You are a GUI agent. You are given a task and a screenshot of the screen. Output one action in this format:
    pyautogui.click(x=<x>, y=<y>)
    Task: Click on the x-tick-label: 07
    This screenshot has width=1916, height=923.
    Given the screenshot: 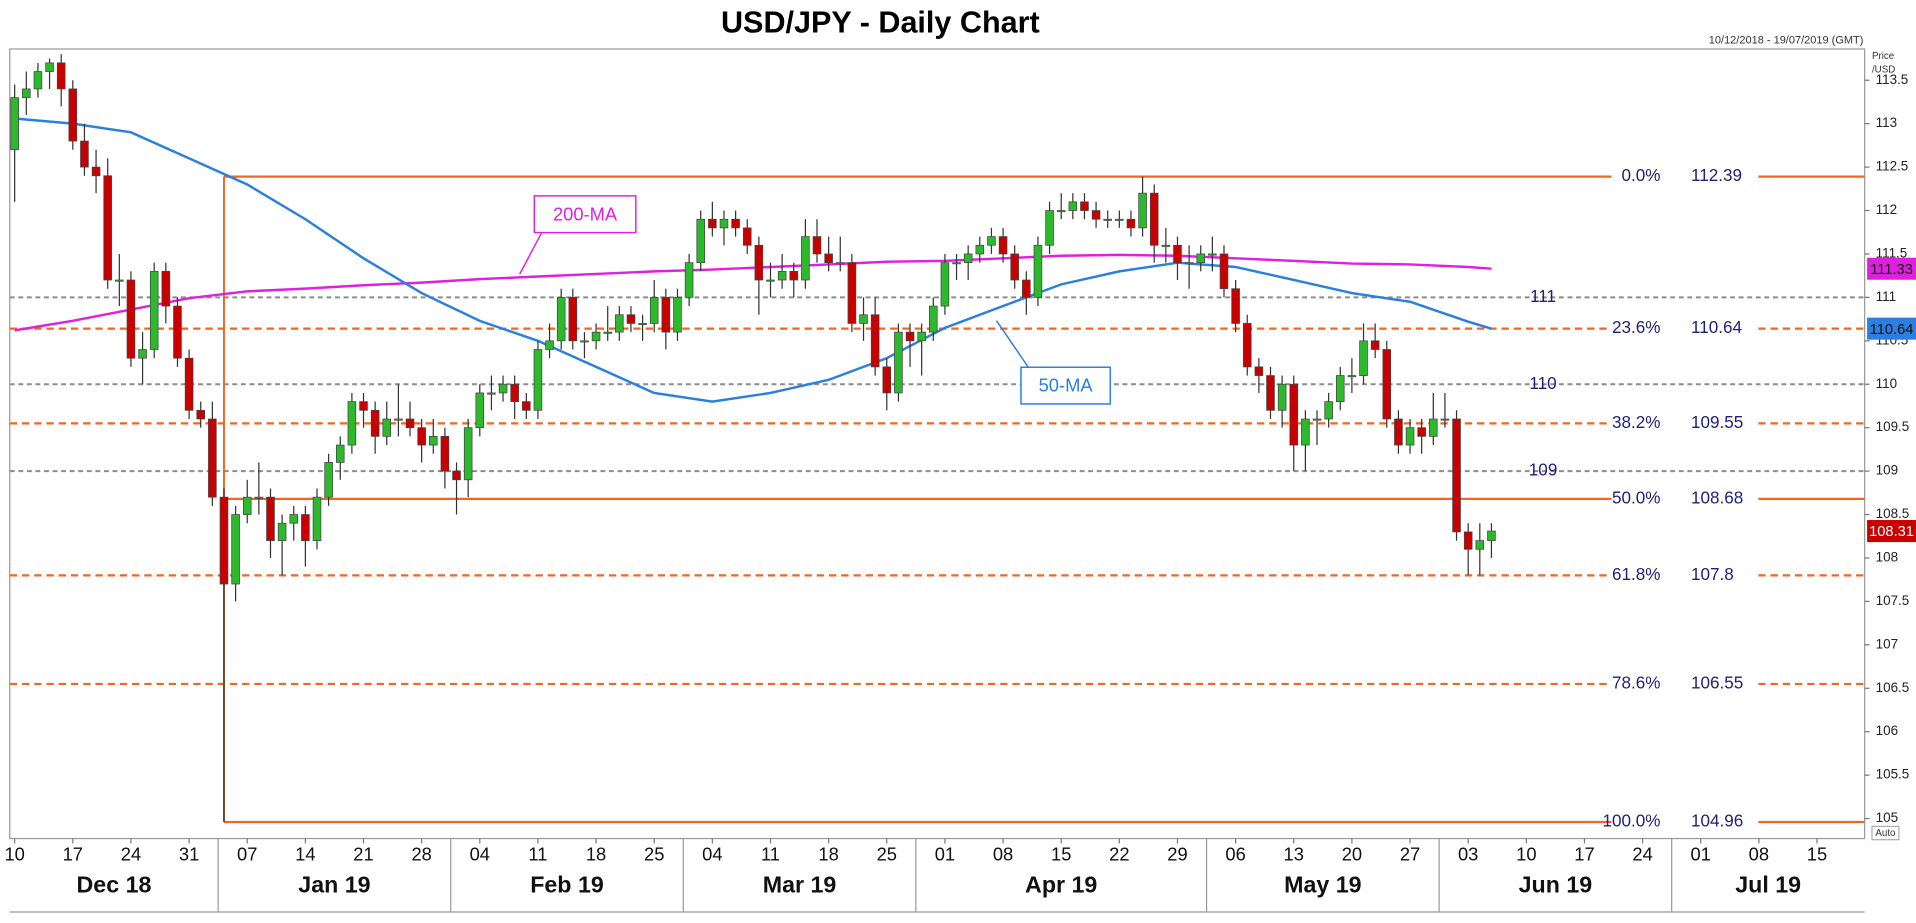 What is the action you would take?
    pyautogui.click(x=247, y=854)
    